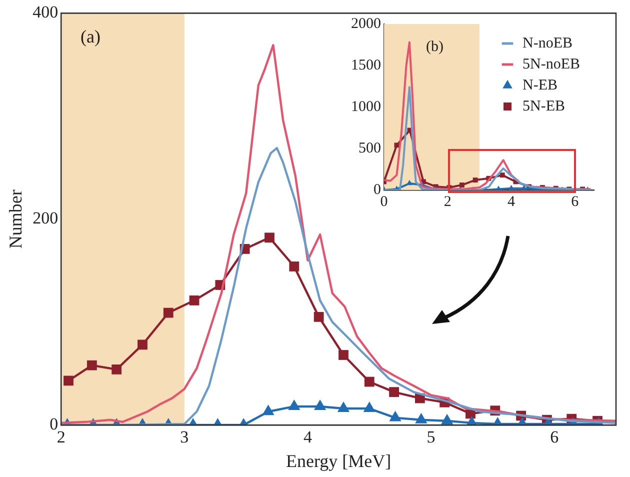 Image resolution: width=630 pixels, height=477 pixels. Describe the element at coordinates (540, 85) in the screenshot. I see `legend-label: N-EB` at that location.